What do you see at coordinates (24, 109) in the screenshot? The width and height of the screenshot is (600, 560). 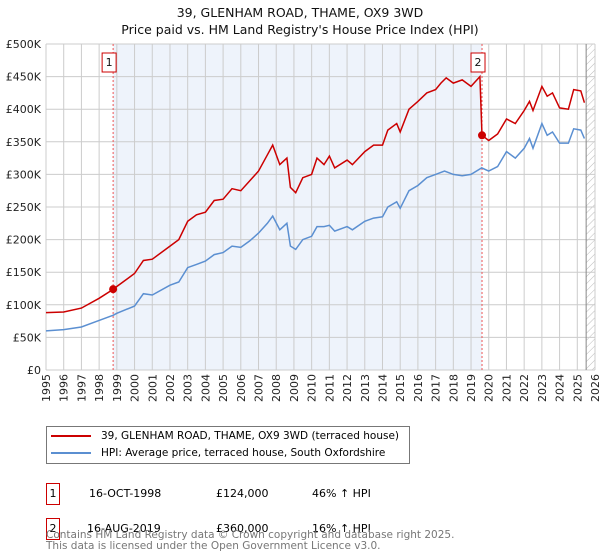 I see `y-tick-label: £400K` at bounding box center [24, 109].